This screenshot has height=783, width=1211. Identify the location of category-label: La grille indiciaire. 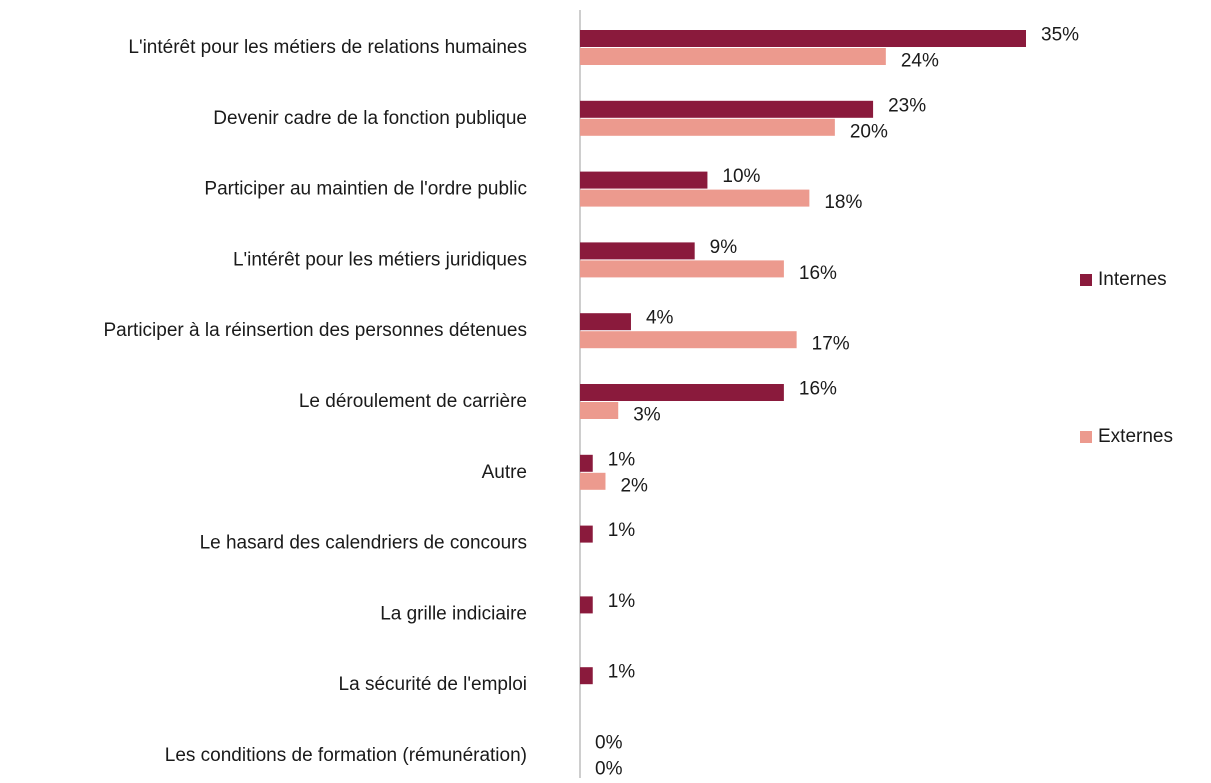
(453, 613).